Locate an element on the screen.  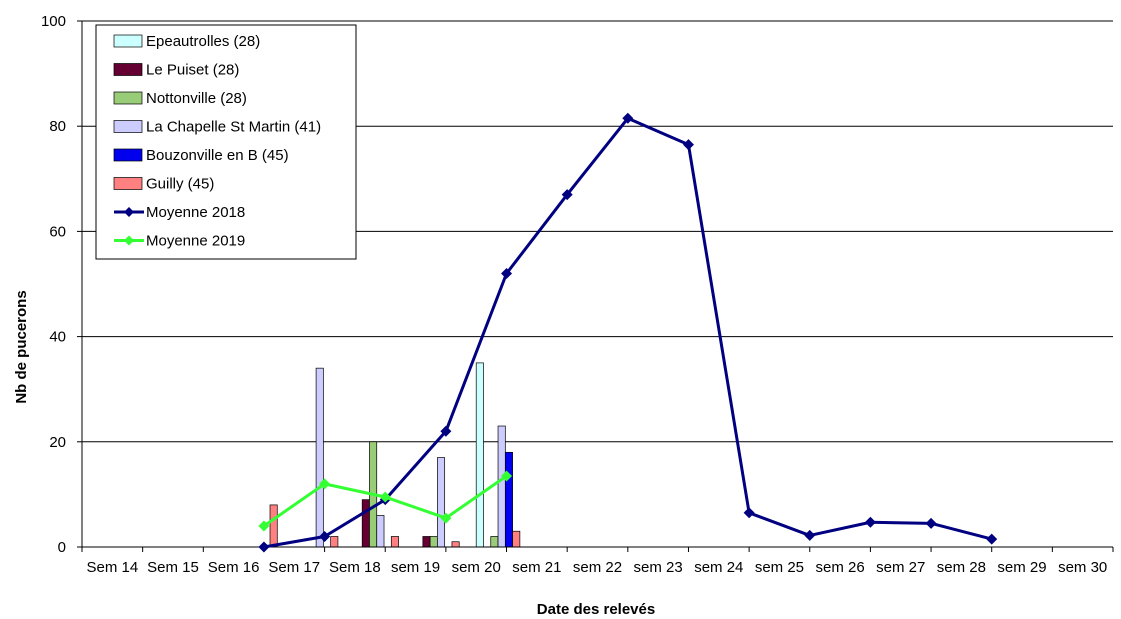
y-tick-label: 0 is located at coordinates (62, 547).